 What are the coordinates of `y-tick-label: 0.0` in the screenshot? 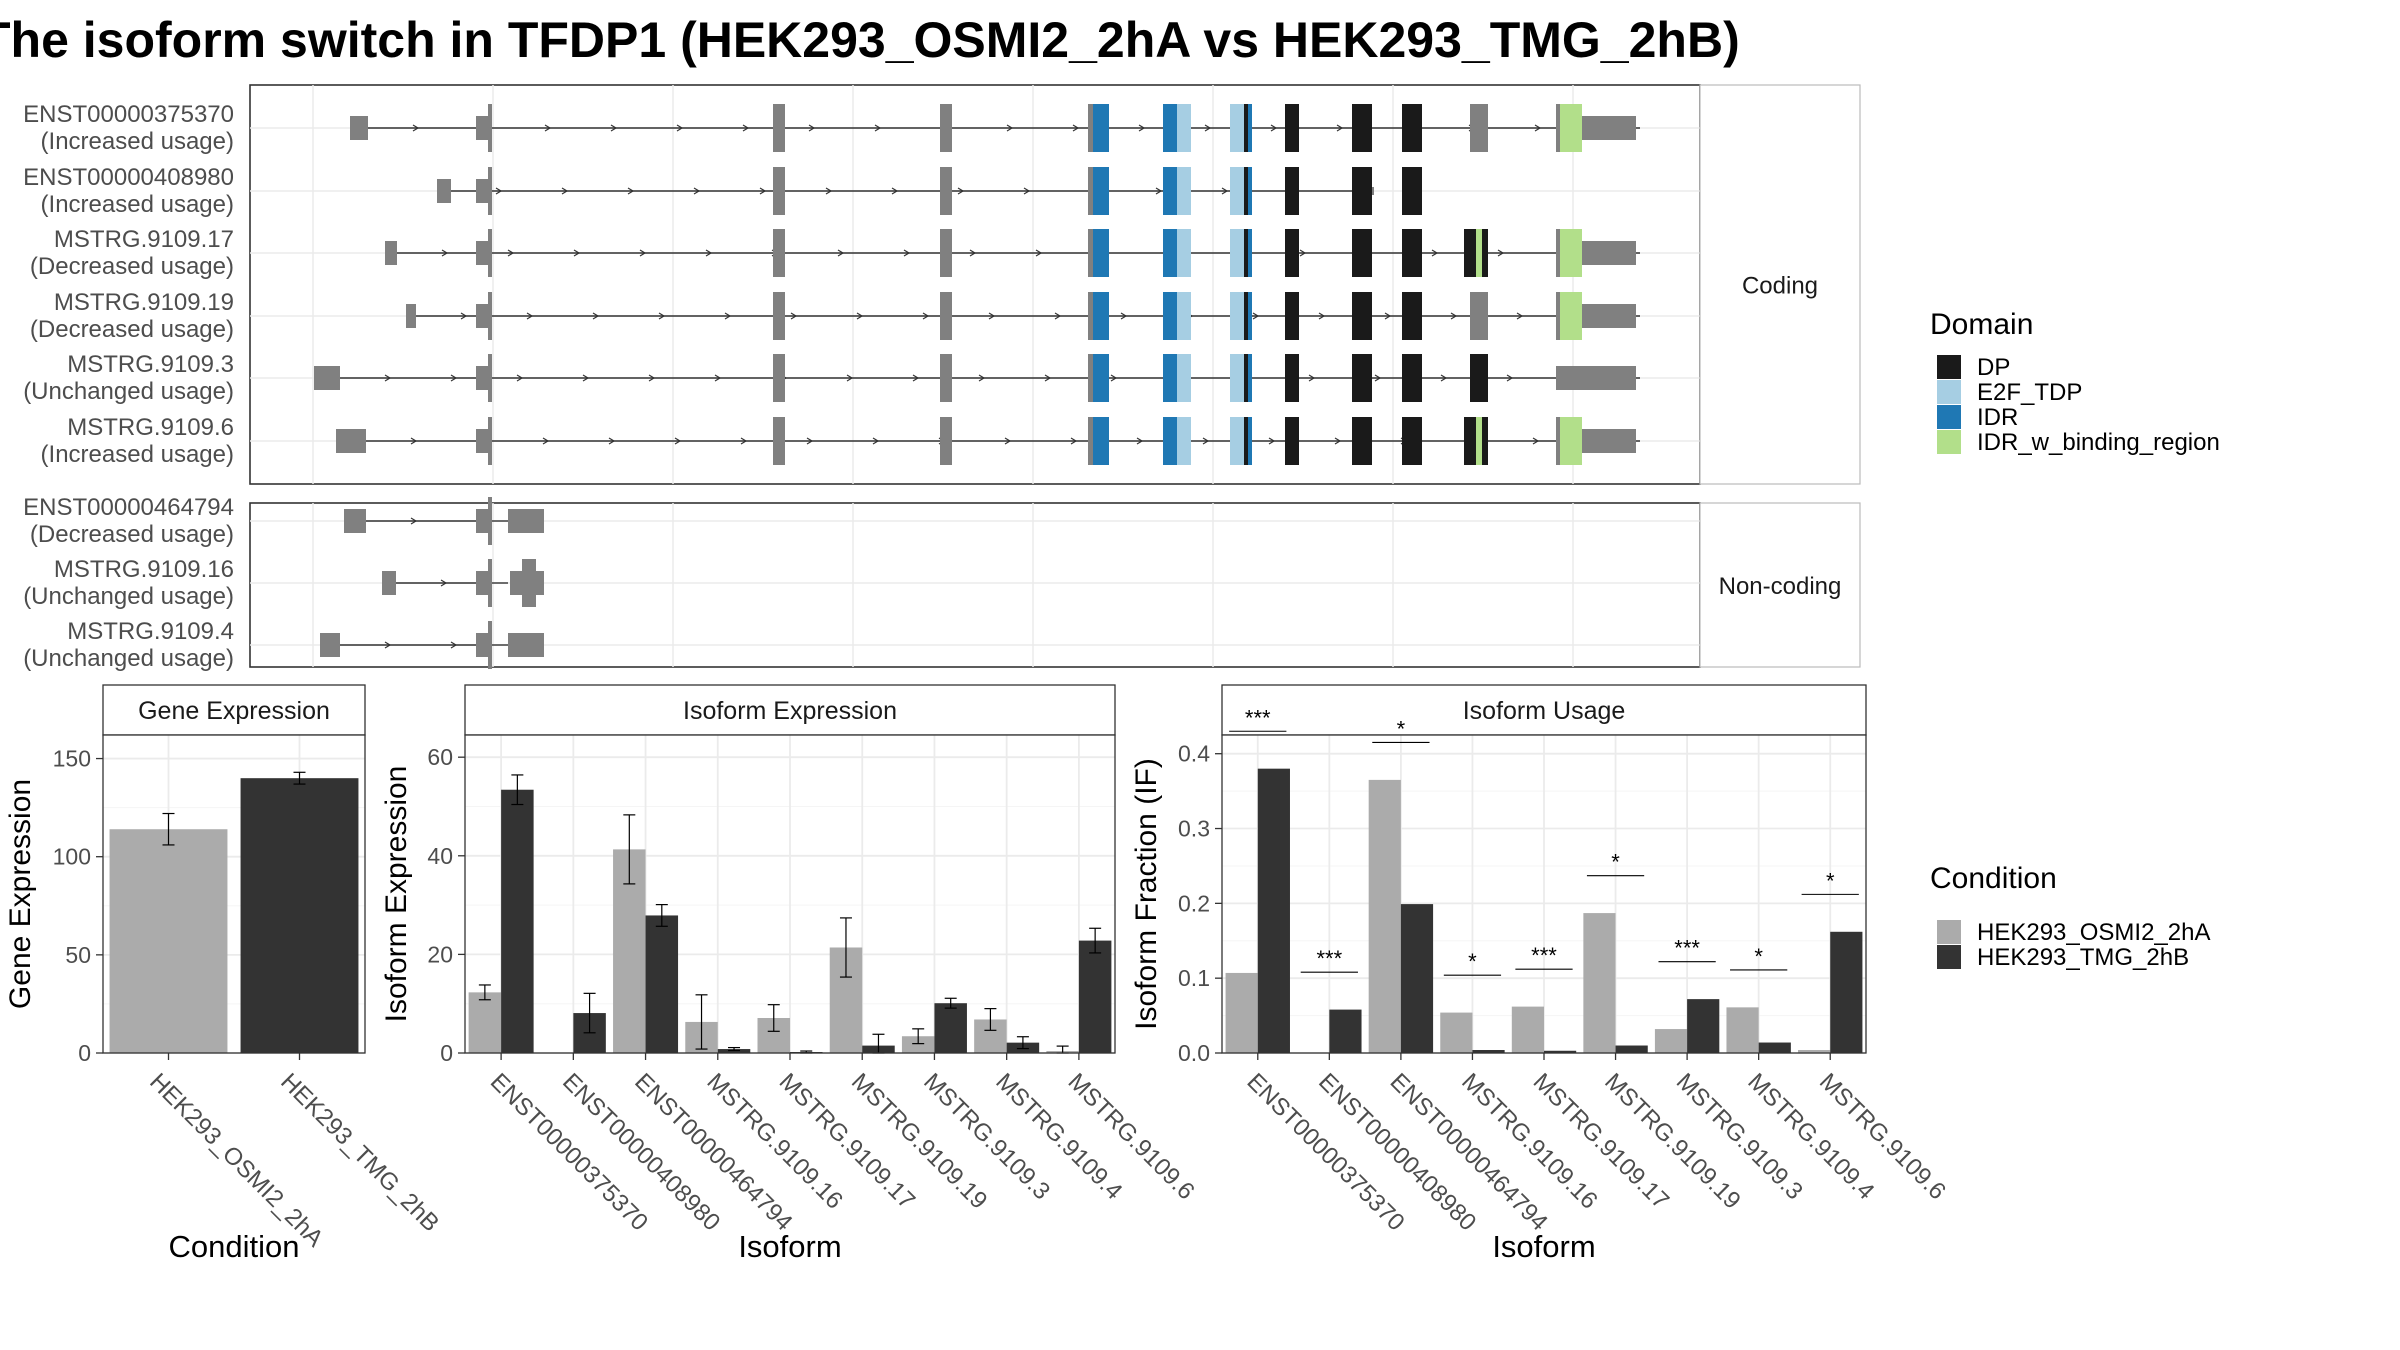 It's located at (1194, 1053).